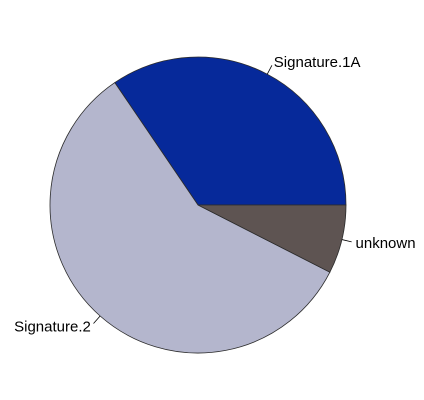 The width and height of the screenshot is (424, 400). What do you see at coordinates (272, 238) in the screenshot?
I see `pie-slice-unknown` at bounding box center [272, 238].